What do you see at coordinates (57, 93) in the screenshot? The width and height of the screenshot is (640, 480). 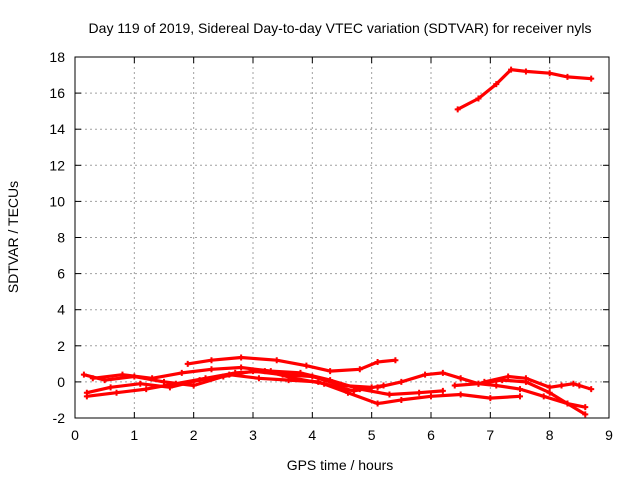 I see `y-tick-label: 16` at bounding box center [57, 93].